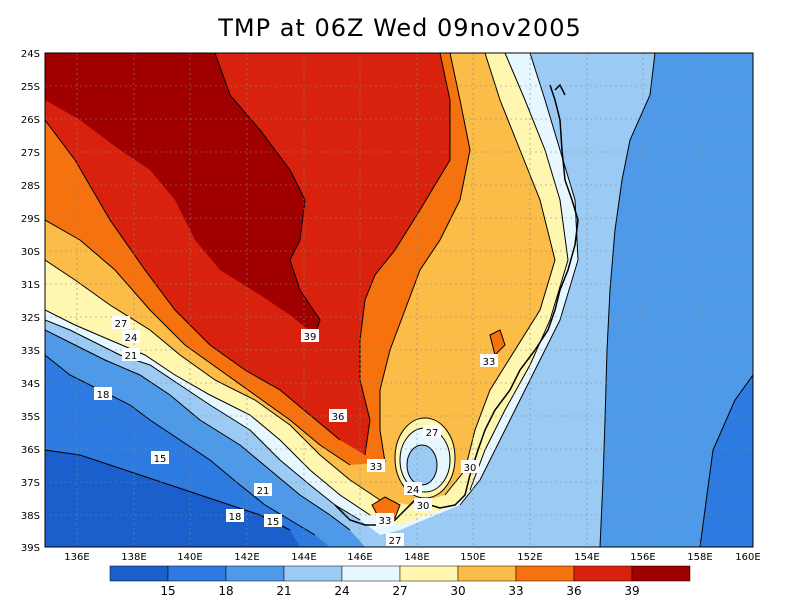 The width and height of the screenshot is (800, 600). I want to click on band-15-18-east, so click(726, 461).